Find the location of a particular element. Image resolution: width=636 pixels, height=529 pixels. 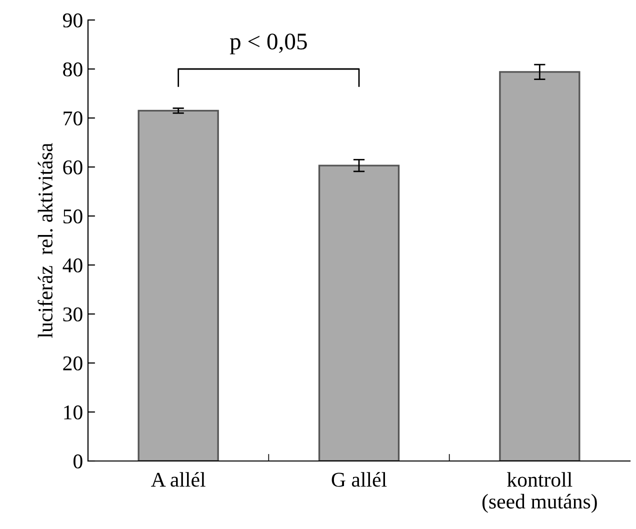

y-tick-label: 80 is located at coordinates (72, 69).